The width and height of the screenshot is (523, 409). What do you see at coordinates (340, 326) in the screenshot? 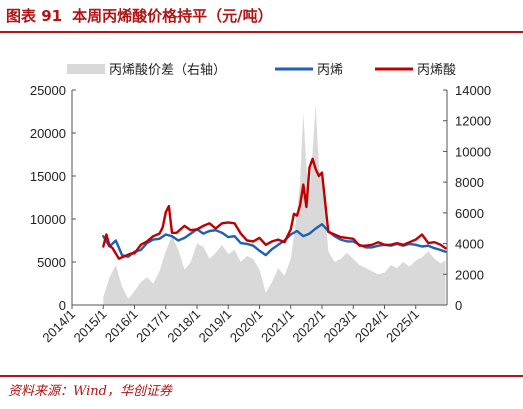
I see `x-axis-tick-label: 2023/1` at bounding box center [340, 326].